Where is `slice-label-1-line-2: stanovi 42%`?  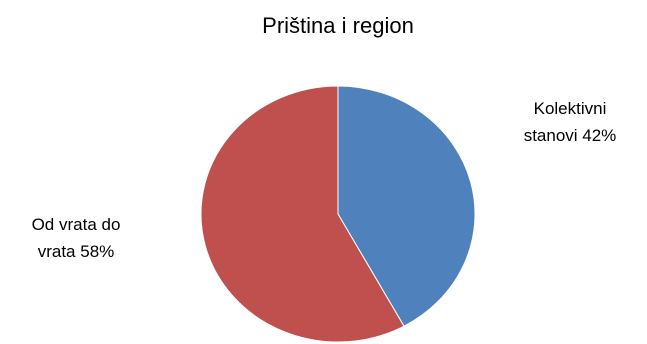
slice-label-1-line-2: stanovi 42% is located at coordinates (570, 135).